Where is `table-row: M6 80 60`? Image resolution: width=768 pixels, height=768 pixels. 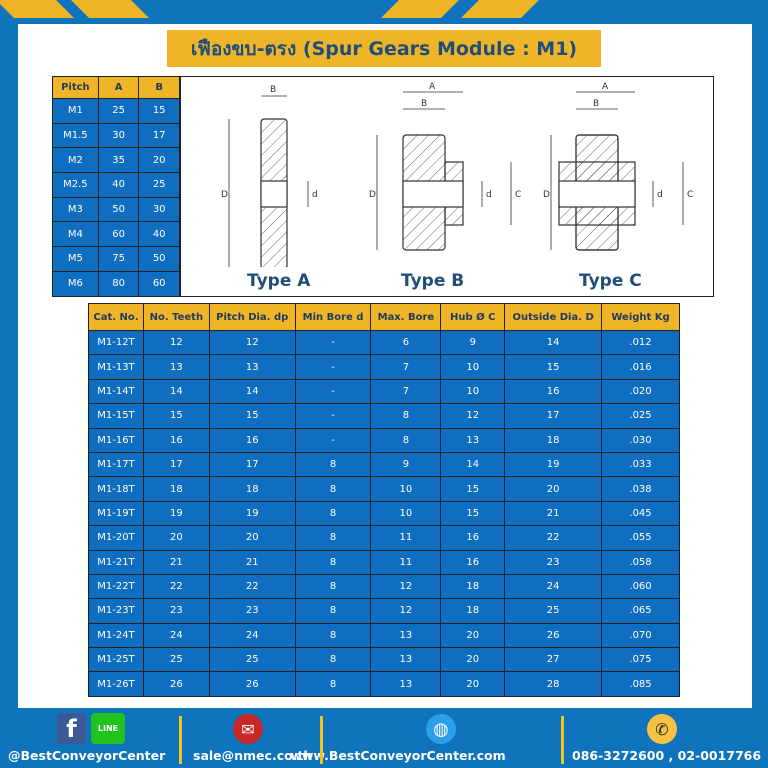 table-row: M6 80 60 is located at coordinates (116, 283).